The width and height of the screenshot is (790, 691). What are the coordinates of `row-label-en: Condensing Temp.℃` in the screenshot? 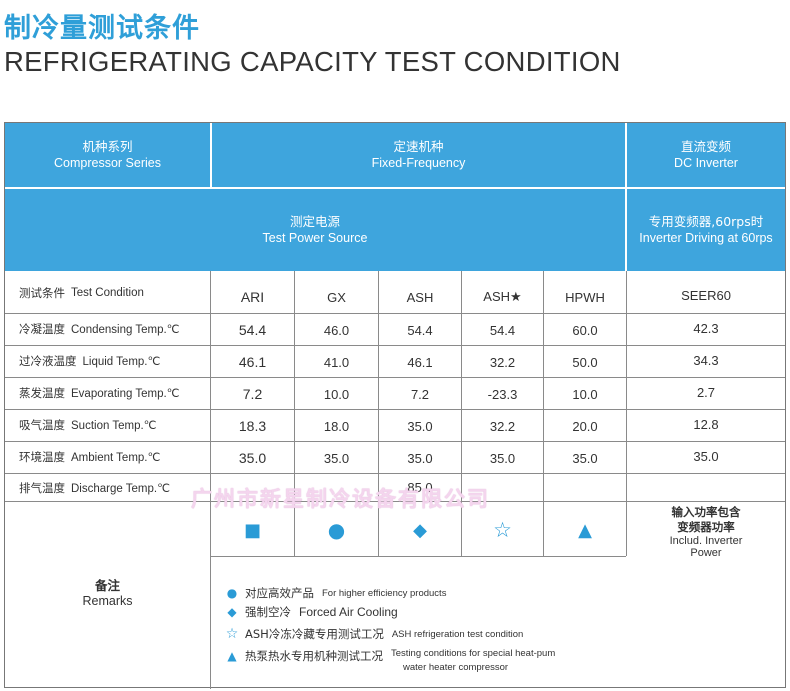 It's located at (125, 330).